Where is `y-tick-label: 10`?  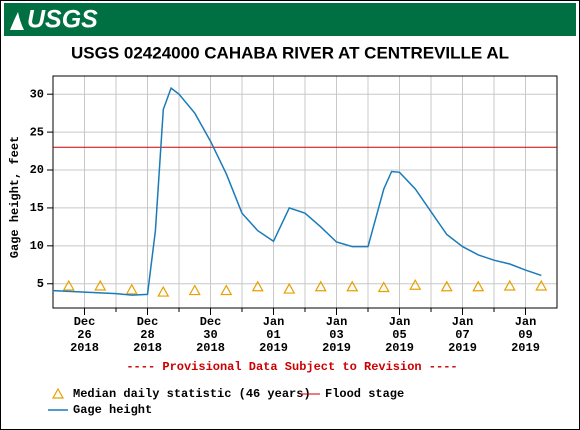 y-tick-label: 10 is located at coordinates (37, 246).